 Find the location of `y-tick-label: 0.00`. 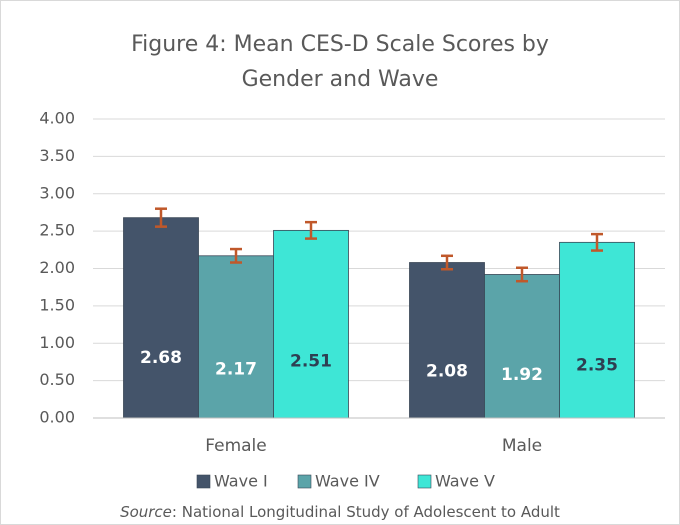

y-tick-label: 0.00 is located at coordinates (57, 417).